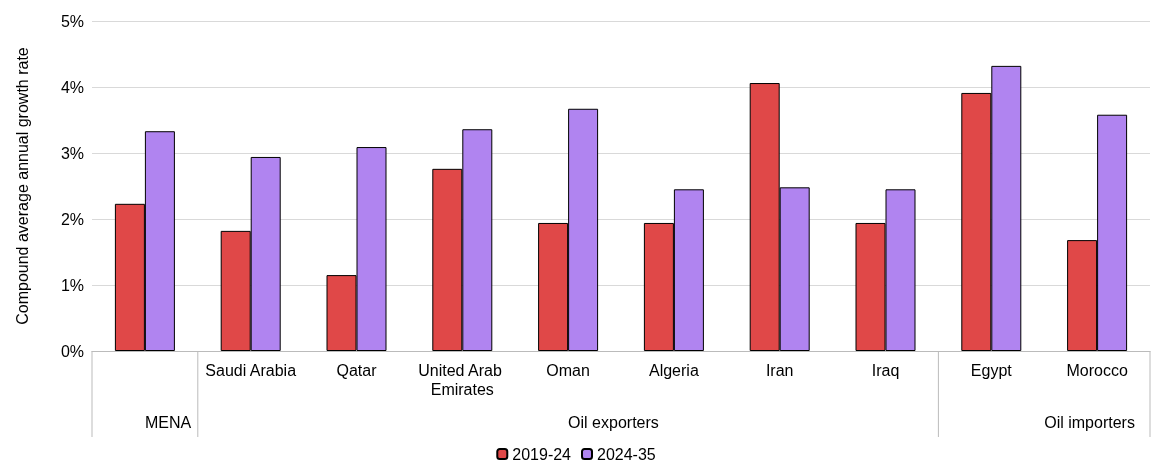 Image resolution: width=1152 pixels, height=467 pixels. Describe the element at coordinates (1089, 422) in the screenshot. I see `text: Oil importers` at that location.